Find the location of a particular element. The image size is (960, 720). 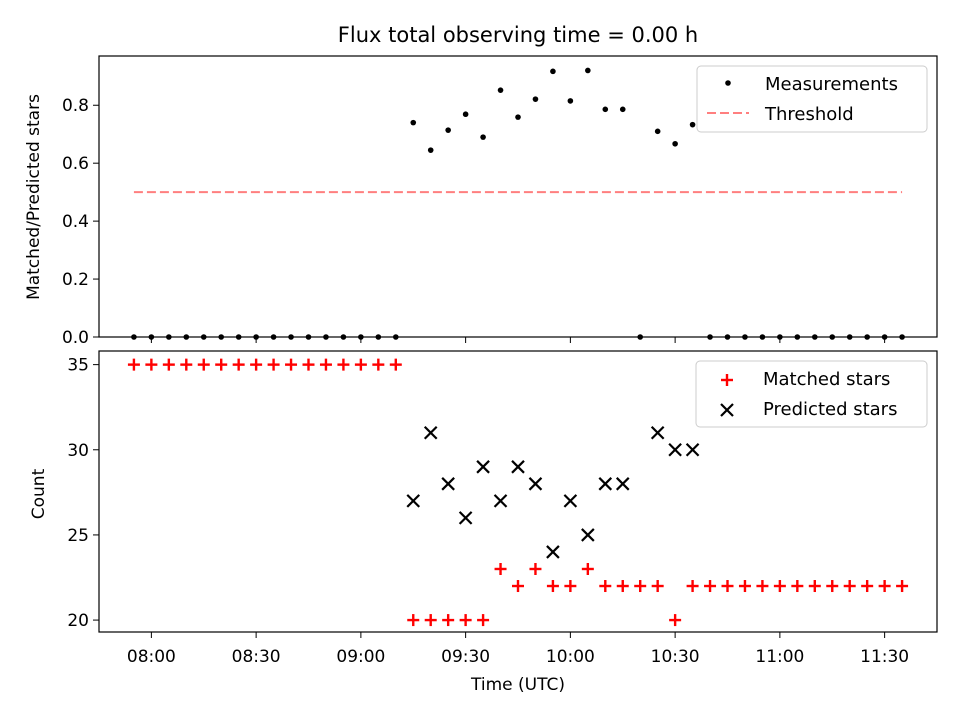

top-y-ticks: 0.0 0.2 0.4 0.6 0.8 is located at coordinates (80, 222).